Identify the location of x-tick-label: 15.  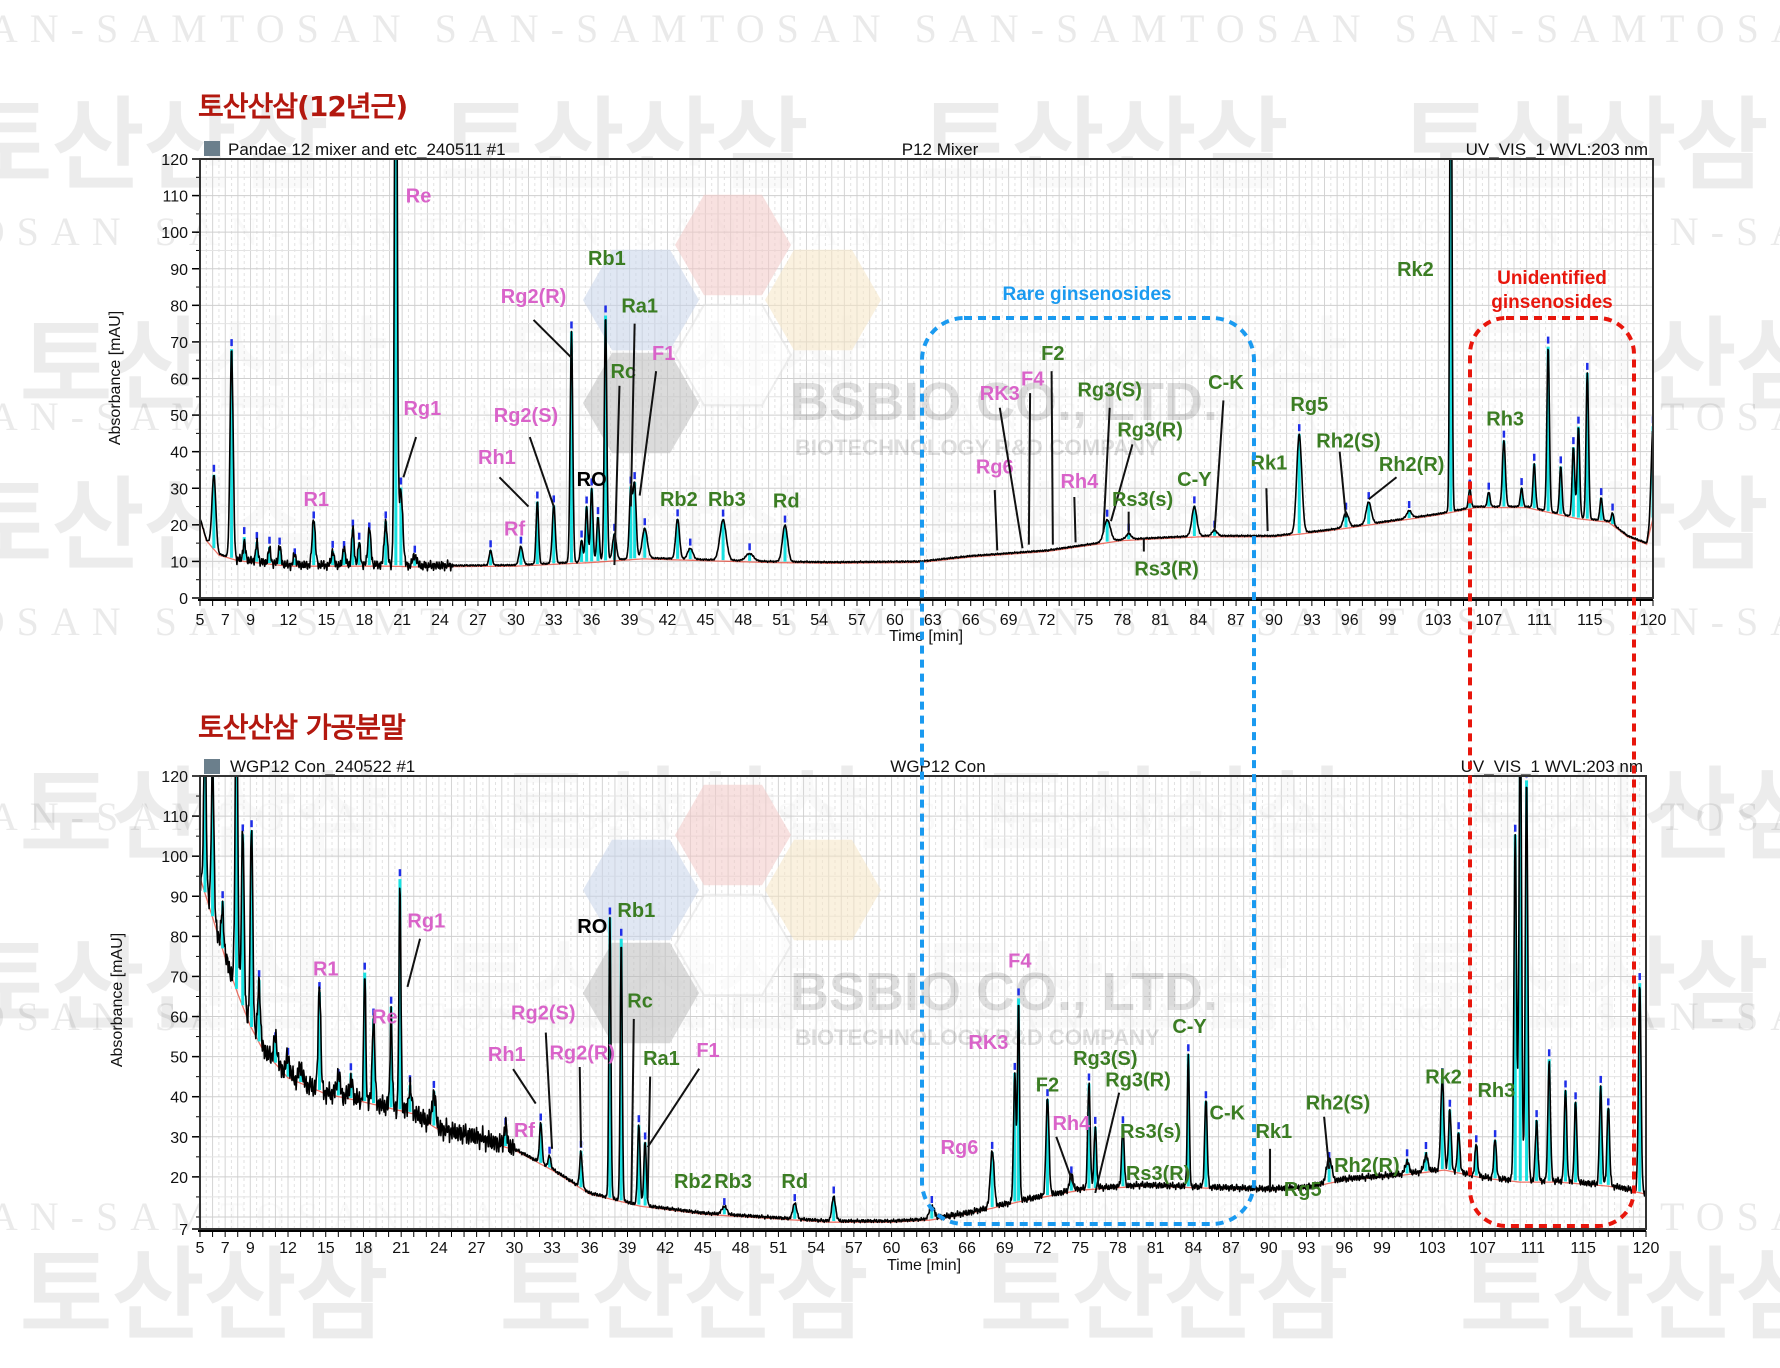
(326, 1248).